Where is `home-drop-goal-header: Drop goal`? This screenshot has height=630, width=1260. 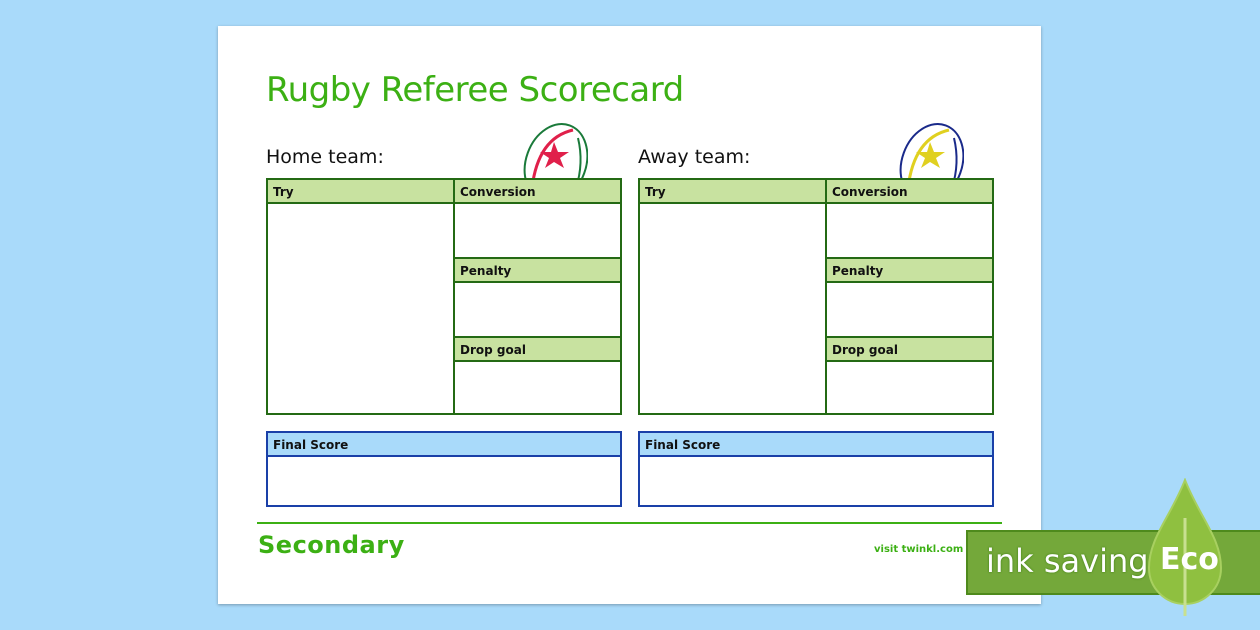
home-drop-goal-header: Drop goal is located at coordinates (537, 349).